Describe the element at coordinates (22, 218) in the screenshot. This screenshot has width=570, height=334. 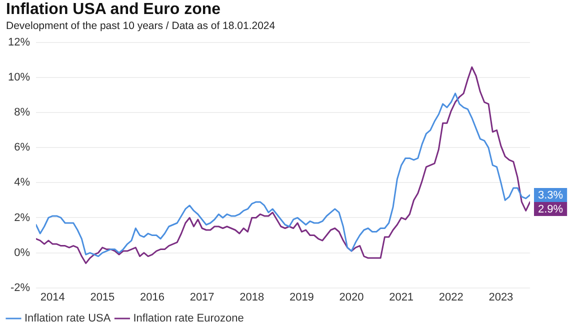
I see `y-tick-label: 2%` at that location.